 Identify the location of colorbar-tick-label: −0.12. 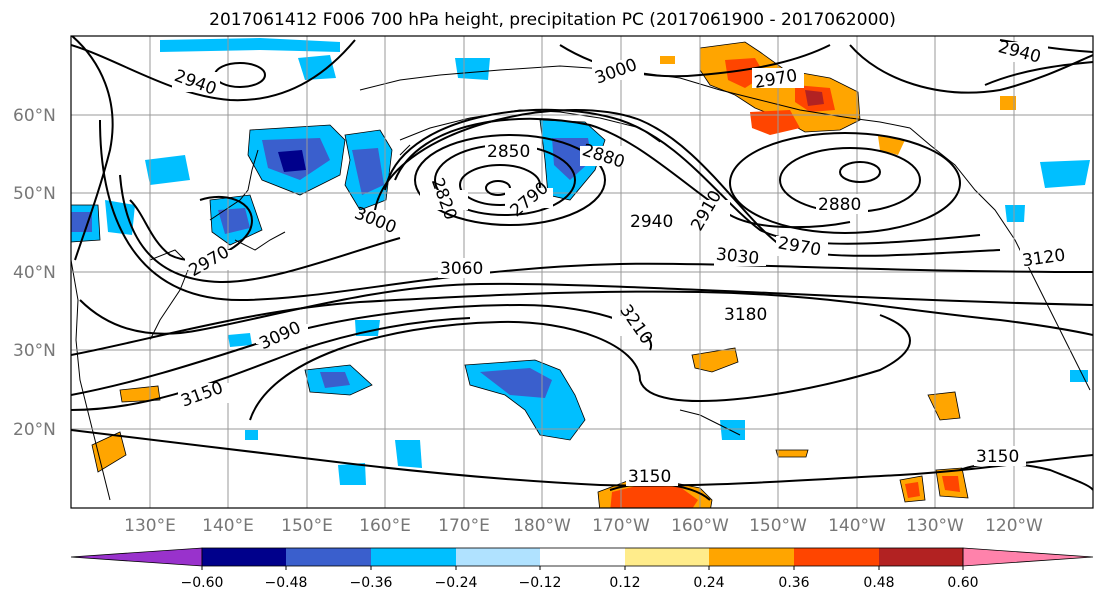
(540, 583).